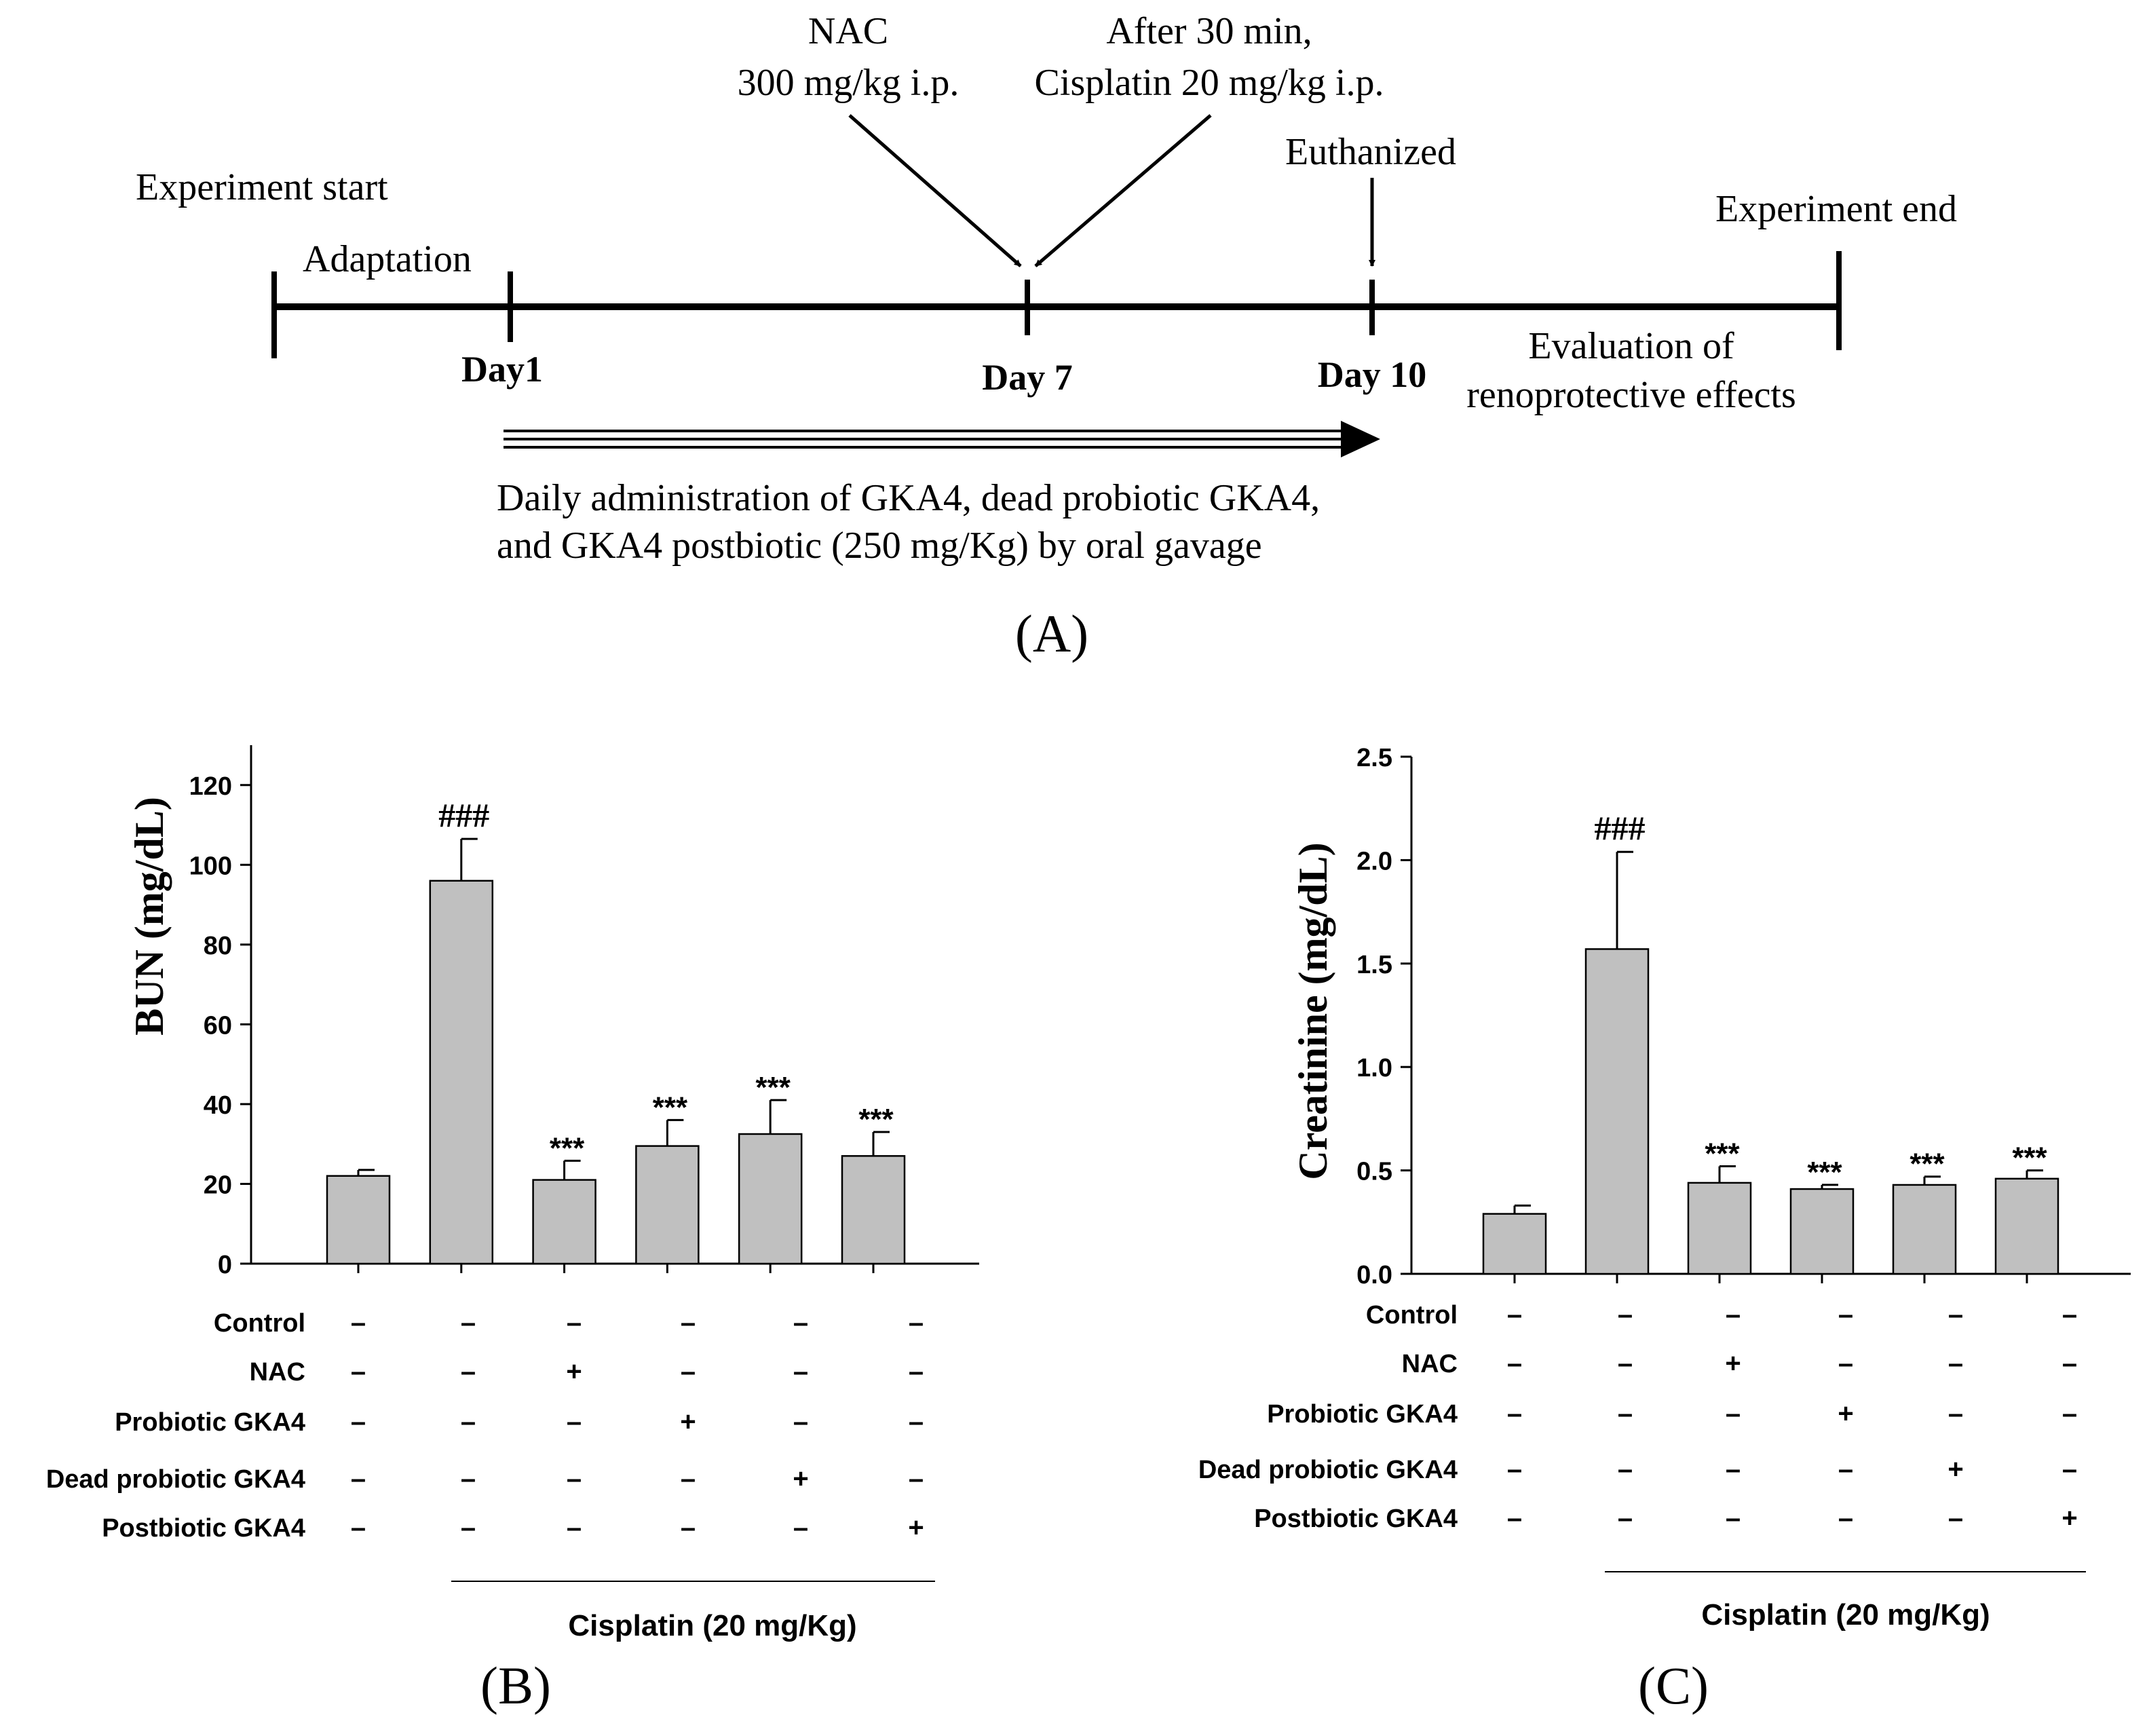 The width and height of the screenshot is (2147, 1736). What do you see at coordinates (259, 1323) in the screenshot?
I see `bun-treatment-label: Control` at bounding box center [259, 1323].